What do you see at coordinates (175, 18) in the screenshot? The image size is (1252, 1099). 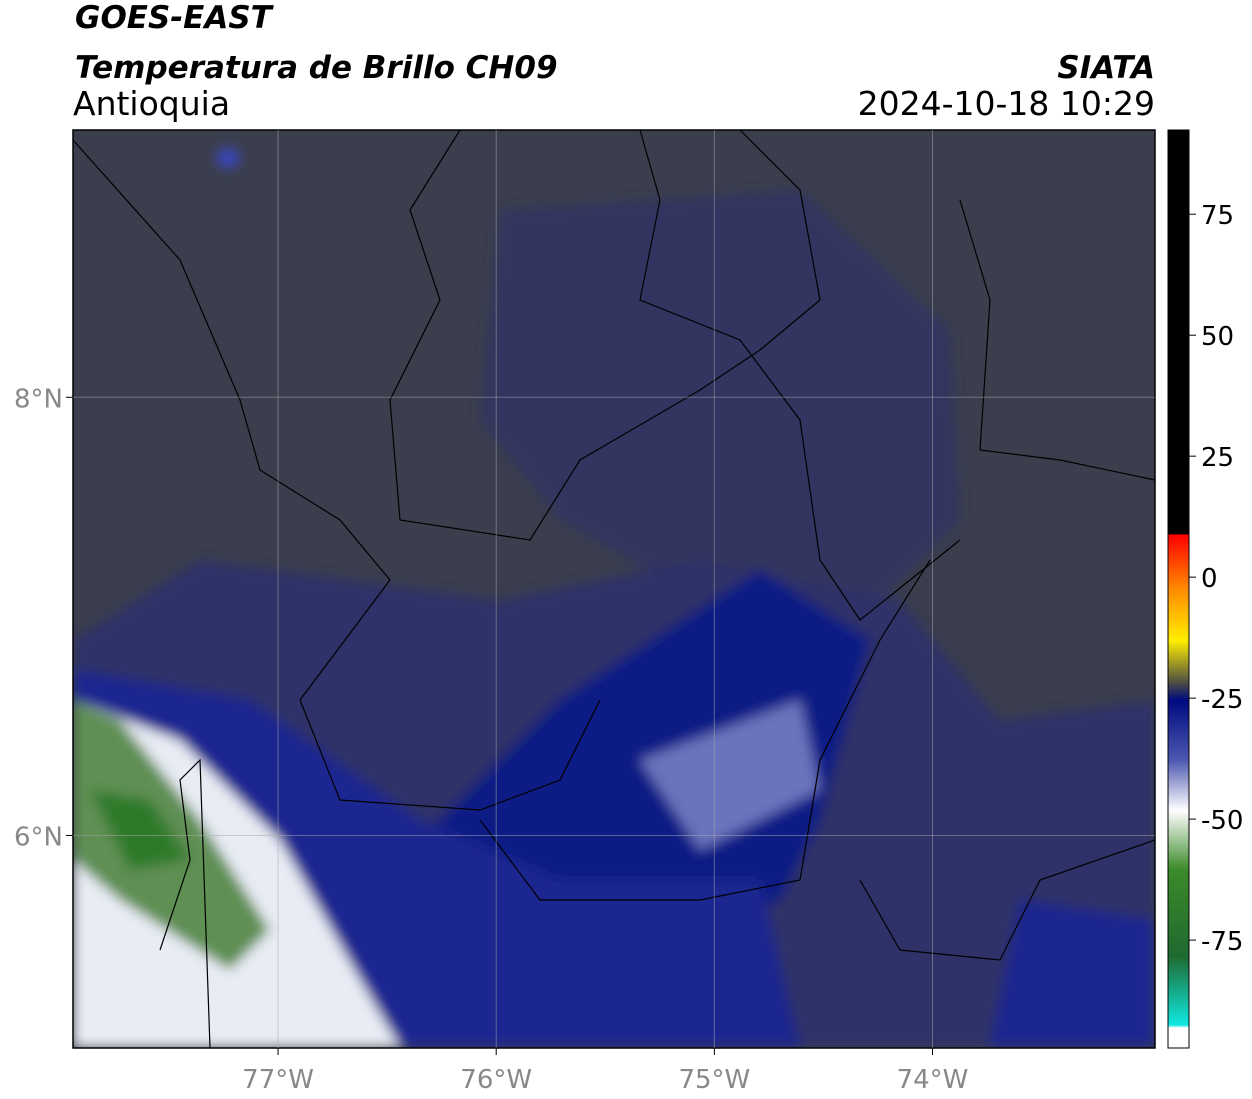 I see `title: GOES-EAST` at bounding box center [175, 18].